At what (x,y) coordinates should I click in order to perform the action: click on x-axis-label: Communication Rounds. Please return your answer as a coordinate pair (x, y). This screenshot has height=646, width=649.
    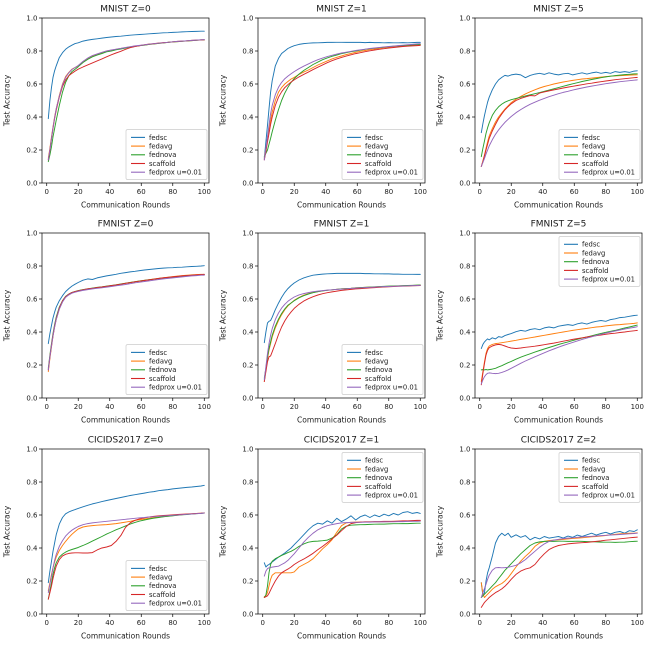
    Looking at the image, I should click on (558, 204).